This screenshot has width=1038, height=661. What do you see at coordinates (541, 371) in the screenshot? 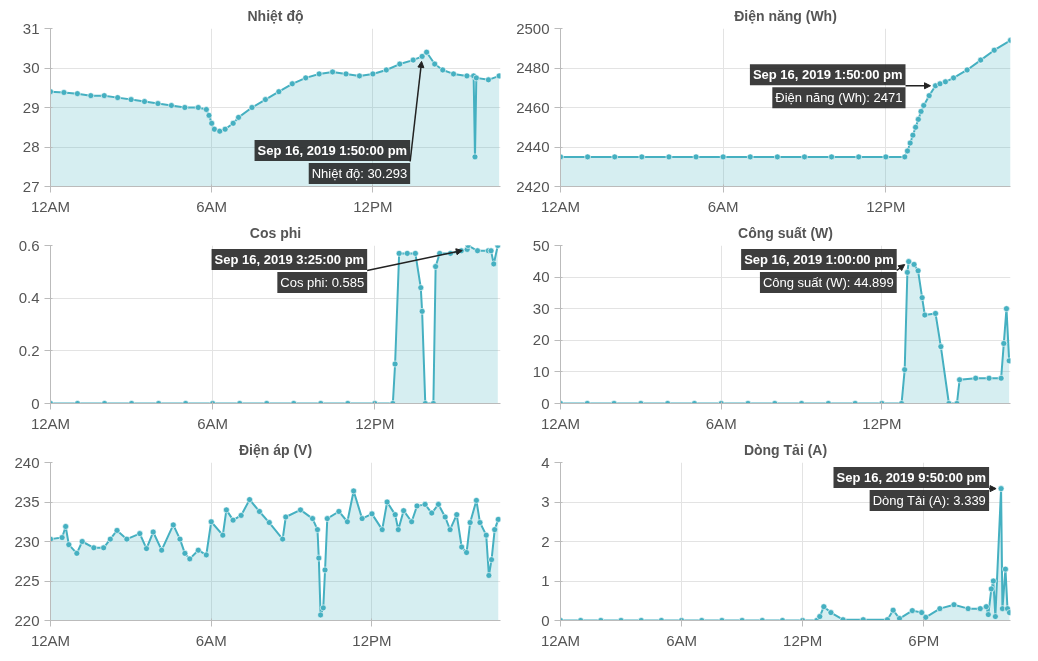
I see `y-tick-label: 10` at bounding box center [541, 371].